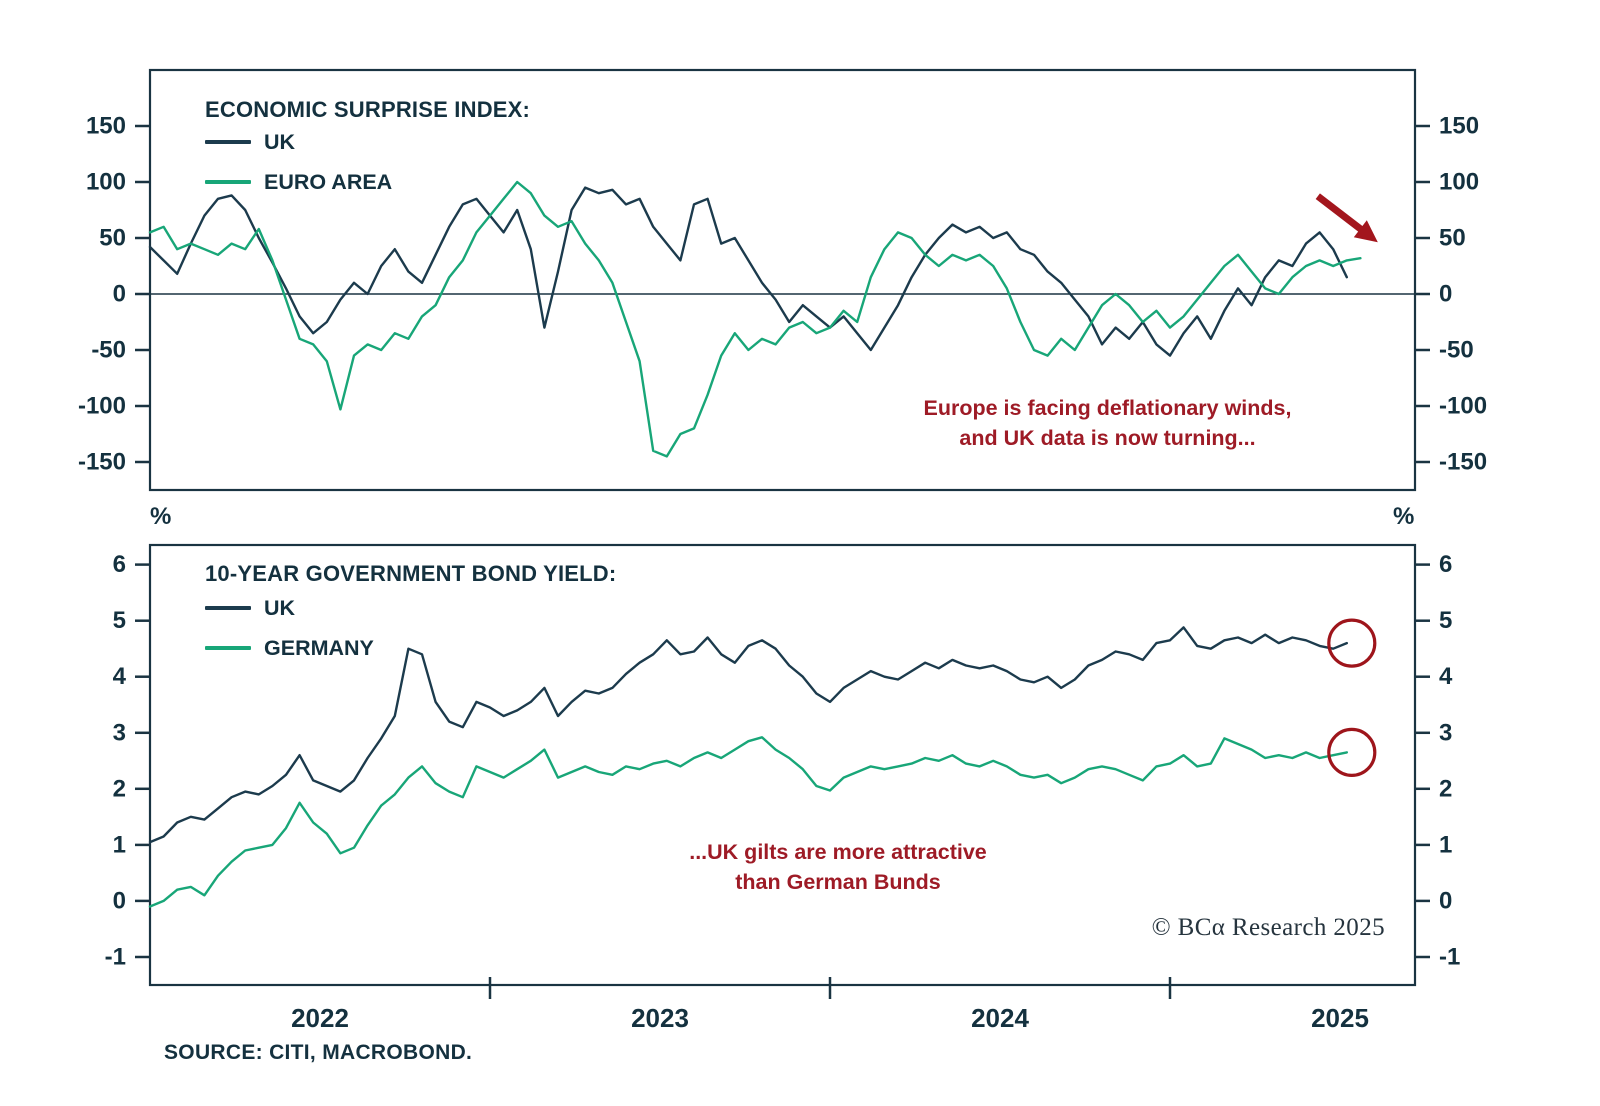  What do you see at coordinates (319, 647) in the screenshot?
I see `legend-label-germany-yield: GERMANY` at bounding box center [319, 647].